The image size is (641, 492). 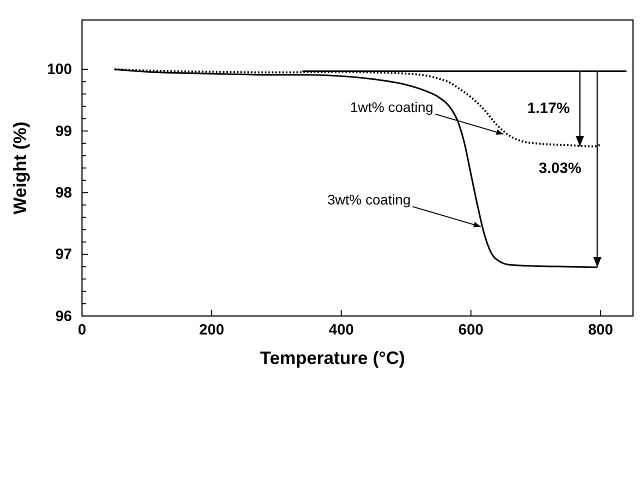 I want to click on x-tick-label: 400, so click(x=341, y=330).